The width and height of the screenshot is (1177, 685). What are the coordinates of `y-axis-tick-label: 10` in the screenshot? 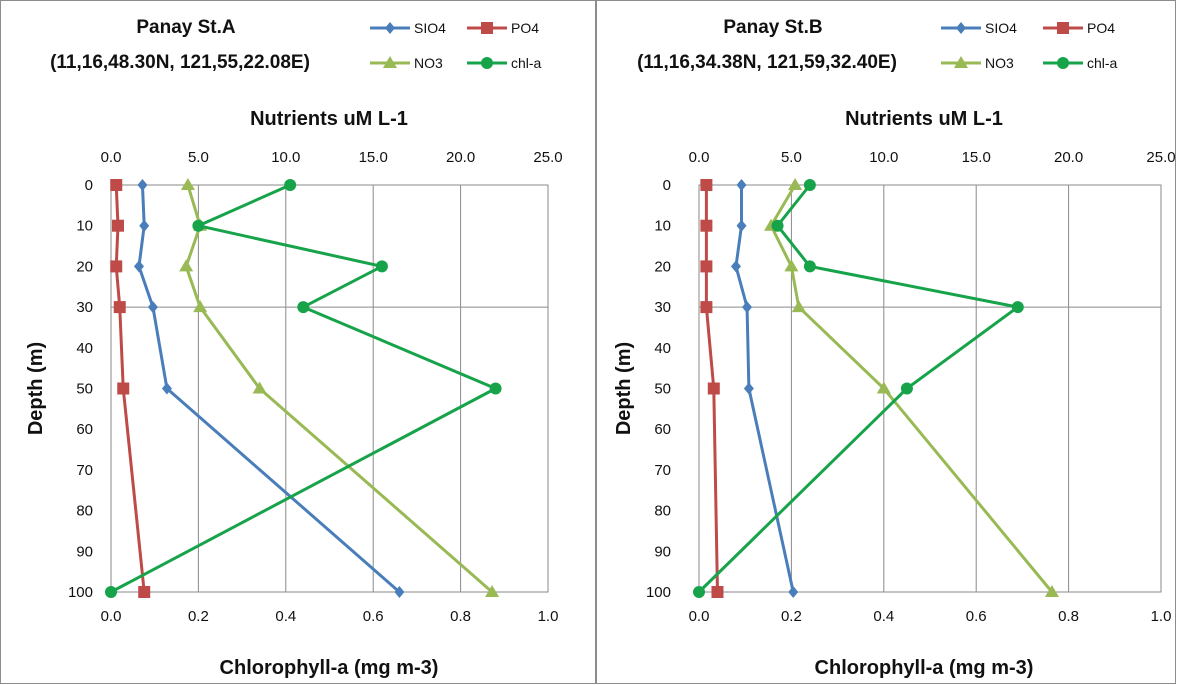 It's located at (662, 226).